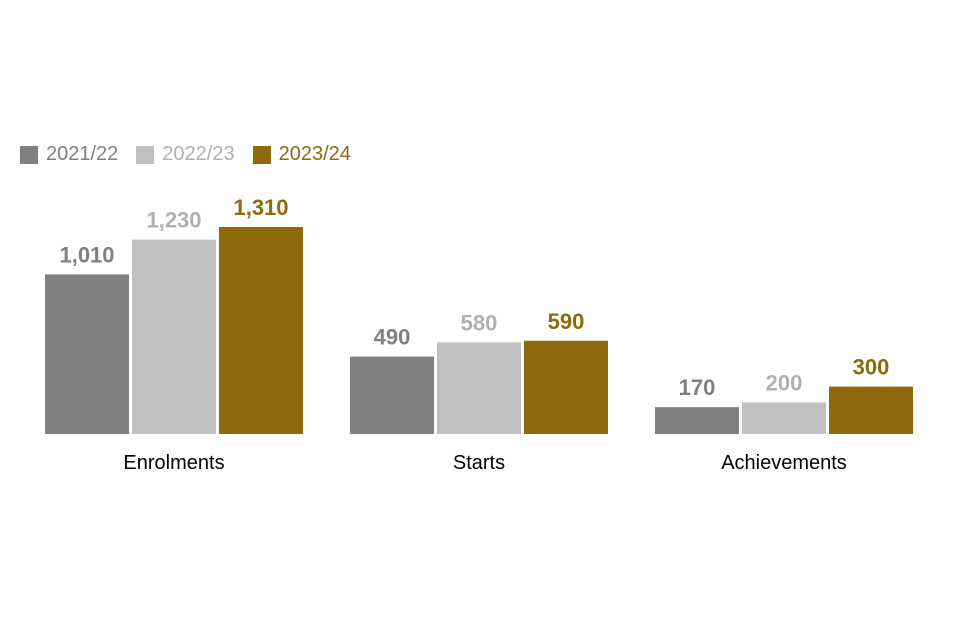  I want to click on data-label-achievements-2023-24: 300, so click(871, 367).